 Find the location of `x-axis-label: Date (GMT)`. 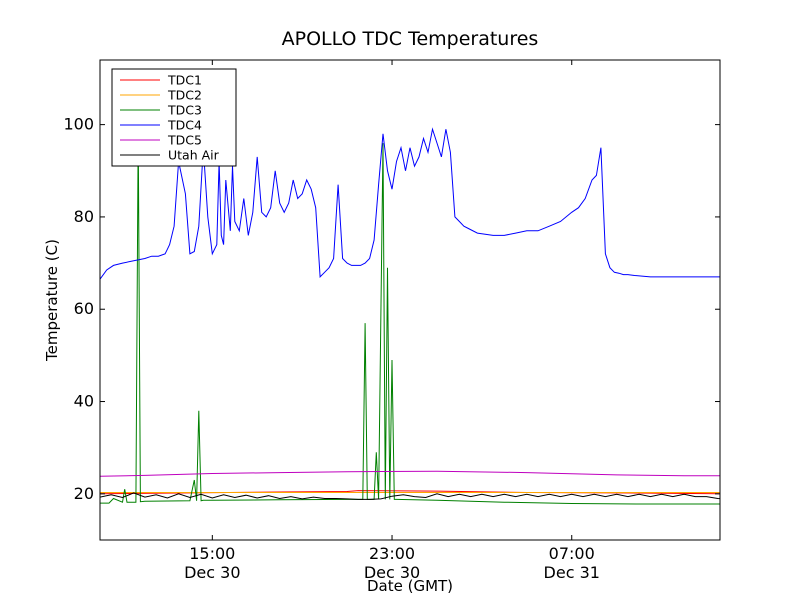

x-axis-label: Date (GMT) is located at coordinates (410, 586).